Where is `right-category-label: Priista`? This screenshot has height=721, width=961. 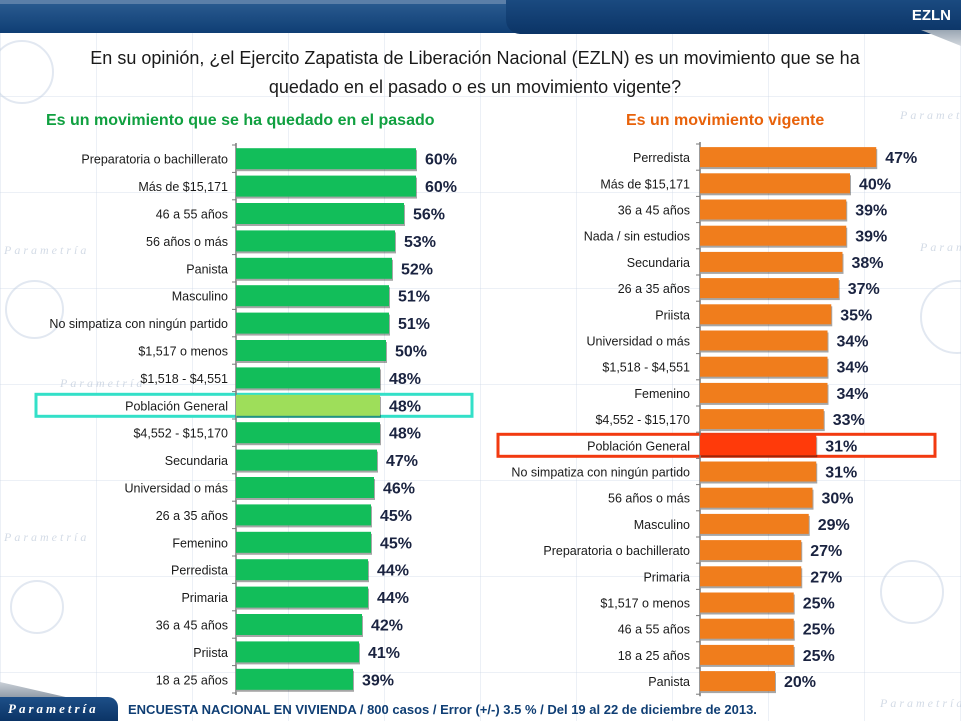
right-category-label: Priista is located at coordinates (672, 315).